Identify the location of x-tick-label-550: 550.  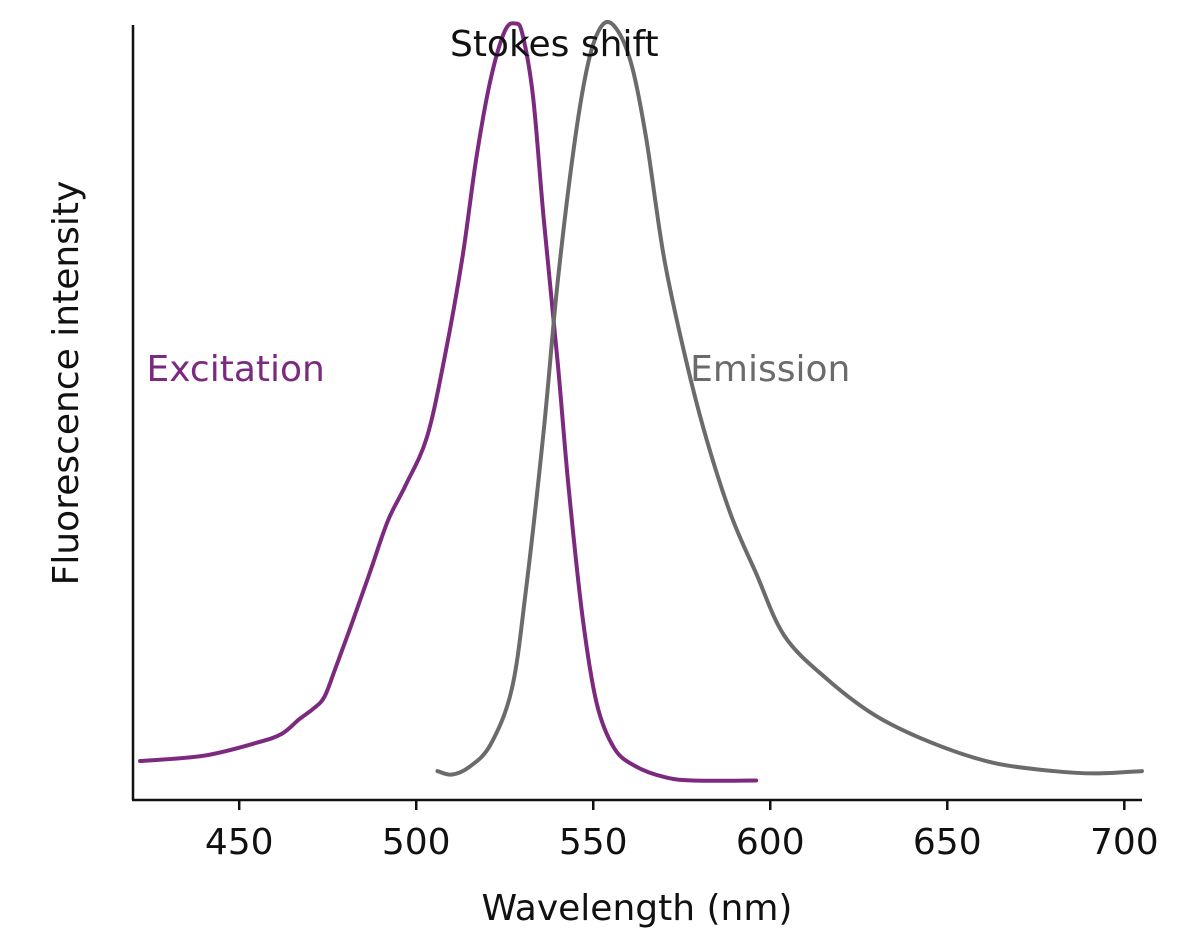
(593, 842).